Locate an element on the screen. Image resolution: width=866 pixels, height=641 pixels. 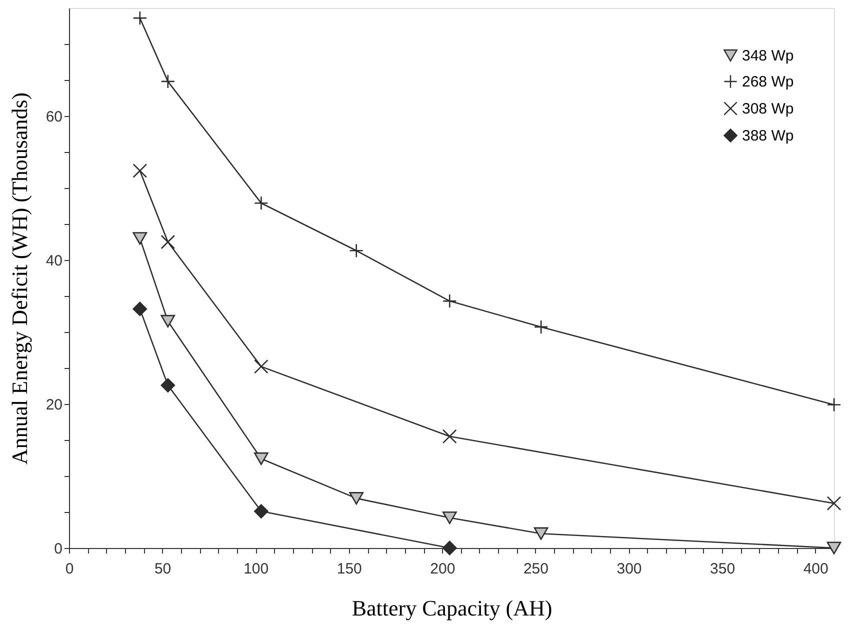
y-axis-title: Annual Energy Deficit (WH) (Thousands) is located at coordinates (19, 278).